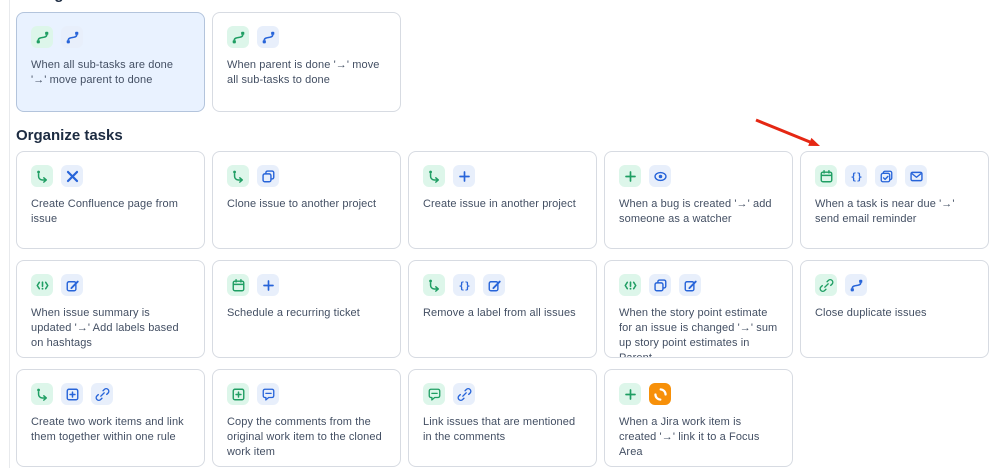 The image size is (998, 468). I want to click on confluence-icon, so click(72, 176).